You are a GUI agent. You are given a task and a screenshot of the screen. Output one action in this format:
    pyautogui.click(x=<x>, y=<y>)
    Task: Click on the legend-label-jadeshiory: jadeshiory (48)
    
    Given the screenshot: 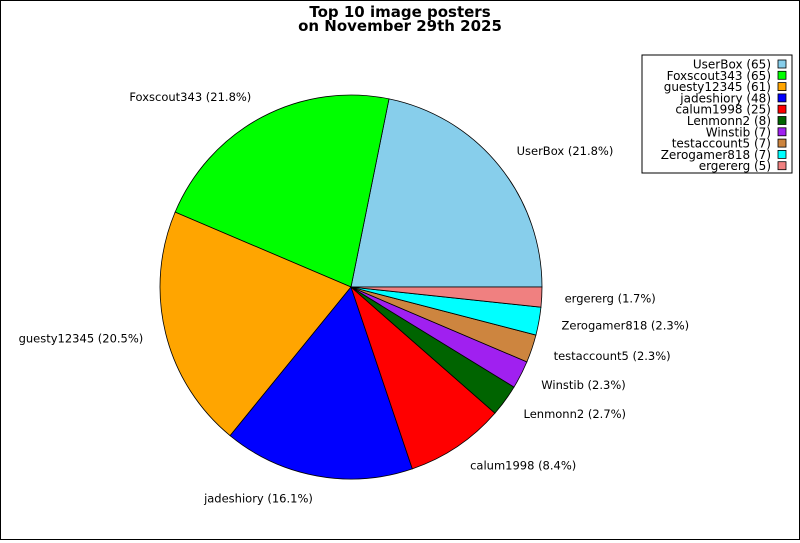 What is the action you would take?
    pyautogui.click(x=725, y=98)
    